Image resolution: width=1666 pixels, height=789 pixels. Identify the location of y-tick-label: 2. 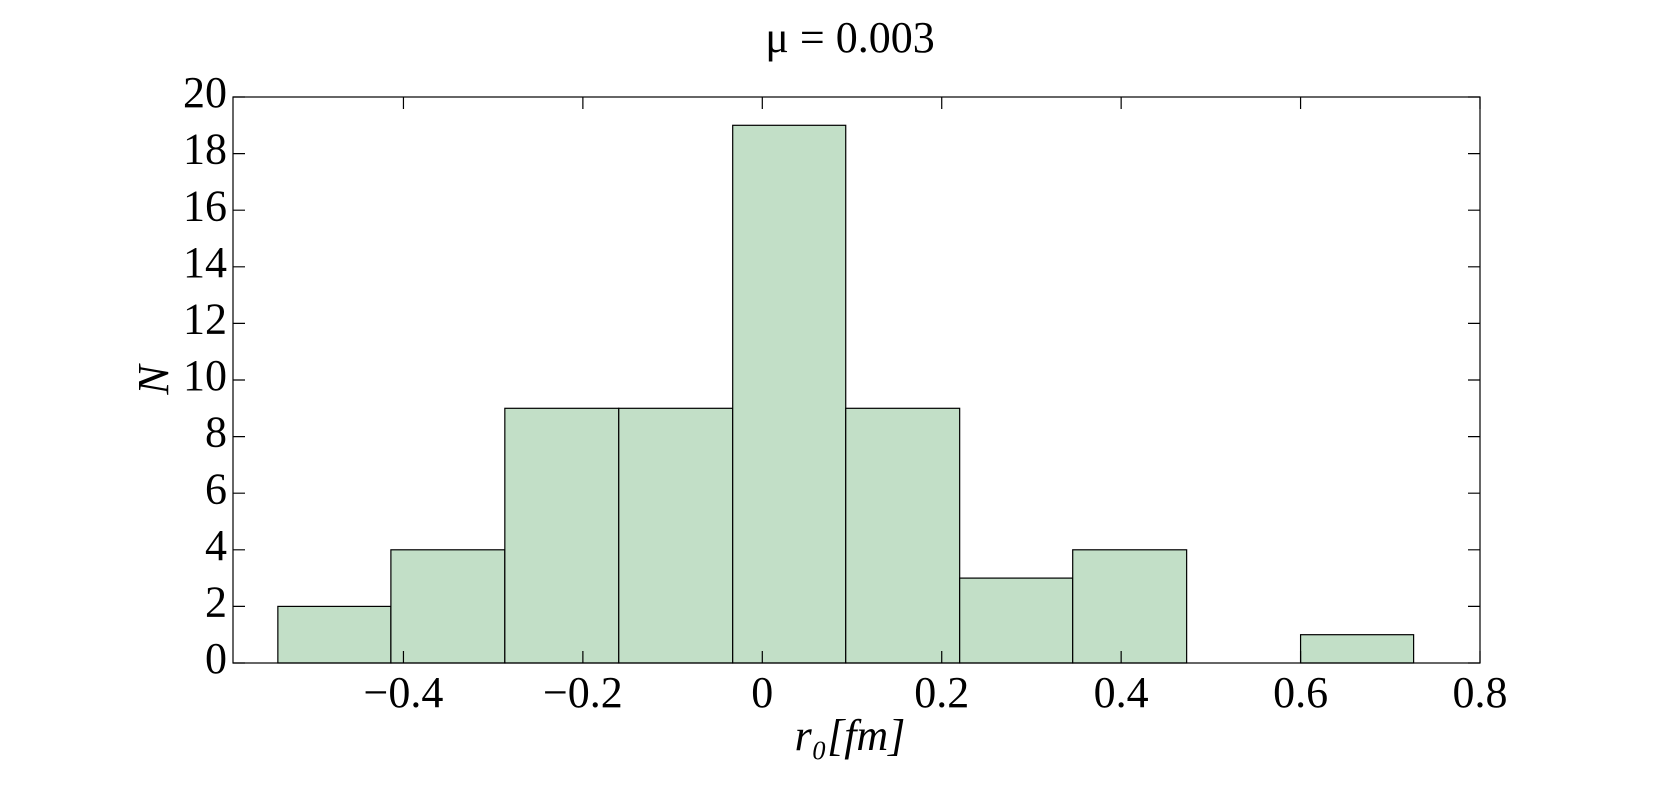
(216, 601).